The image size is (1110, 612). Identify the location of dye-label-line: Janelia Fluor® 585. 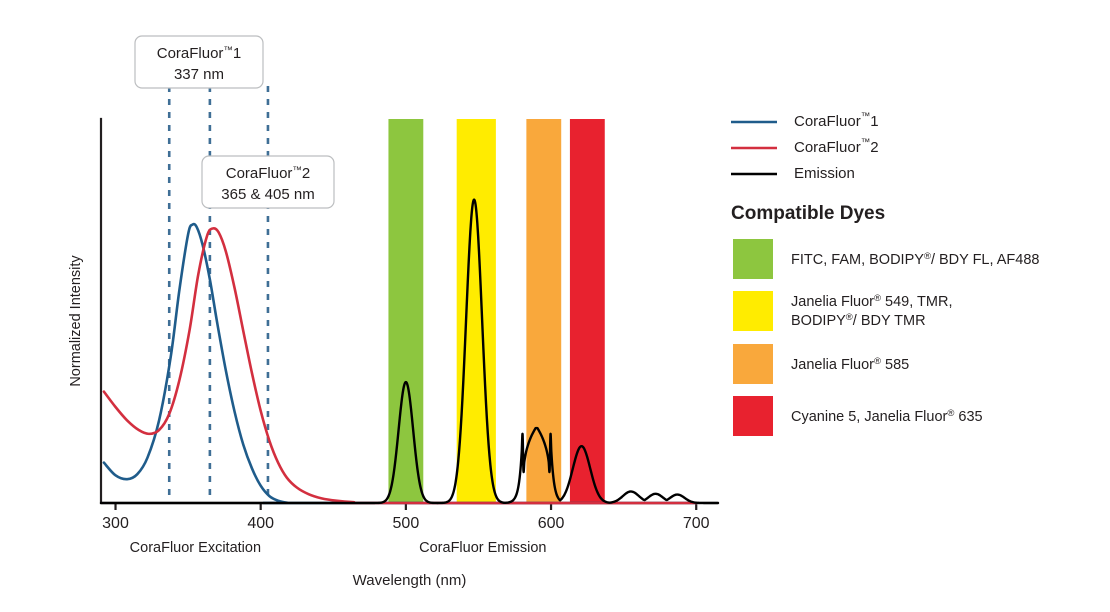
(850, 365).